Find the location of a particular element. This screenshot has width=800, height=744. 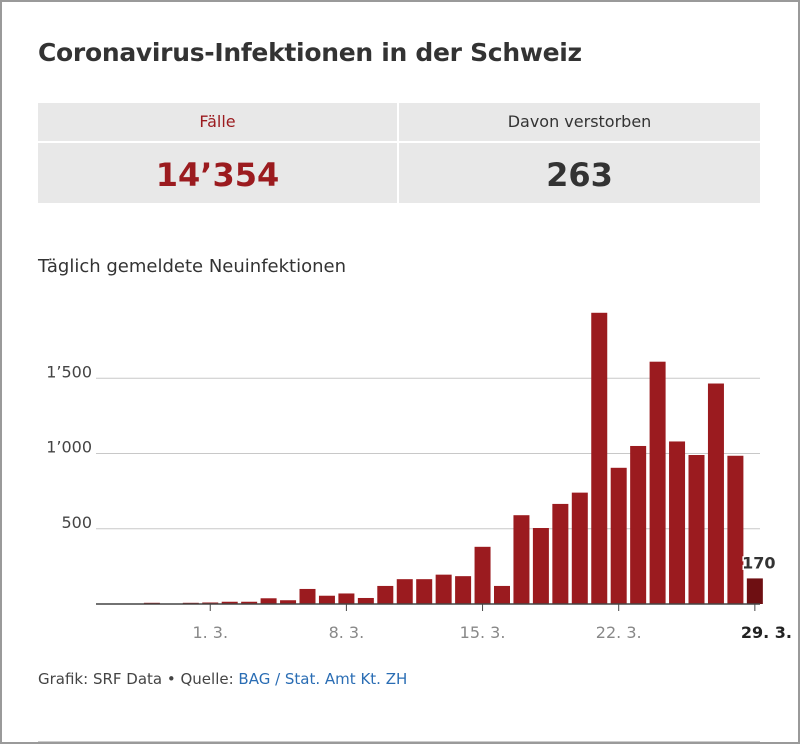

chart-title: Täglich gemeldete Neuinfektionen is located at coordinates (192, 266).